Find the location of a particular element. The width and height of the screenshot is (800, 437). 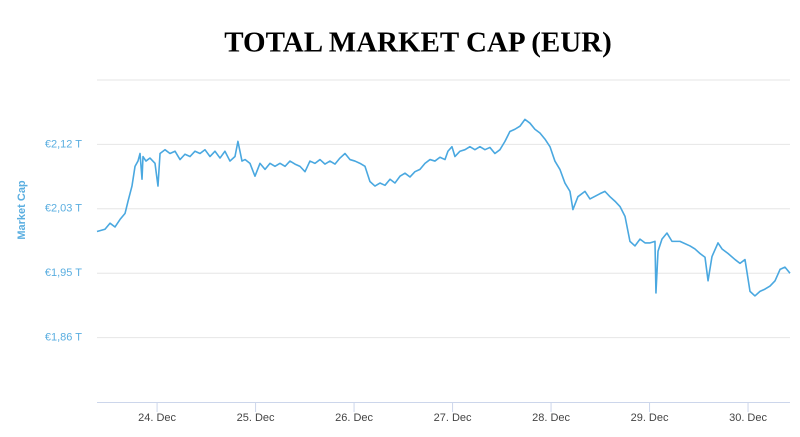

y-axis-title: Market Cap is located at coordinates (22, 210).